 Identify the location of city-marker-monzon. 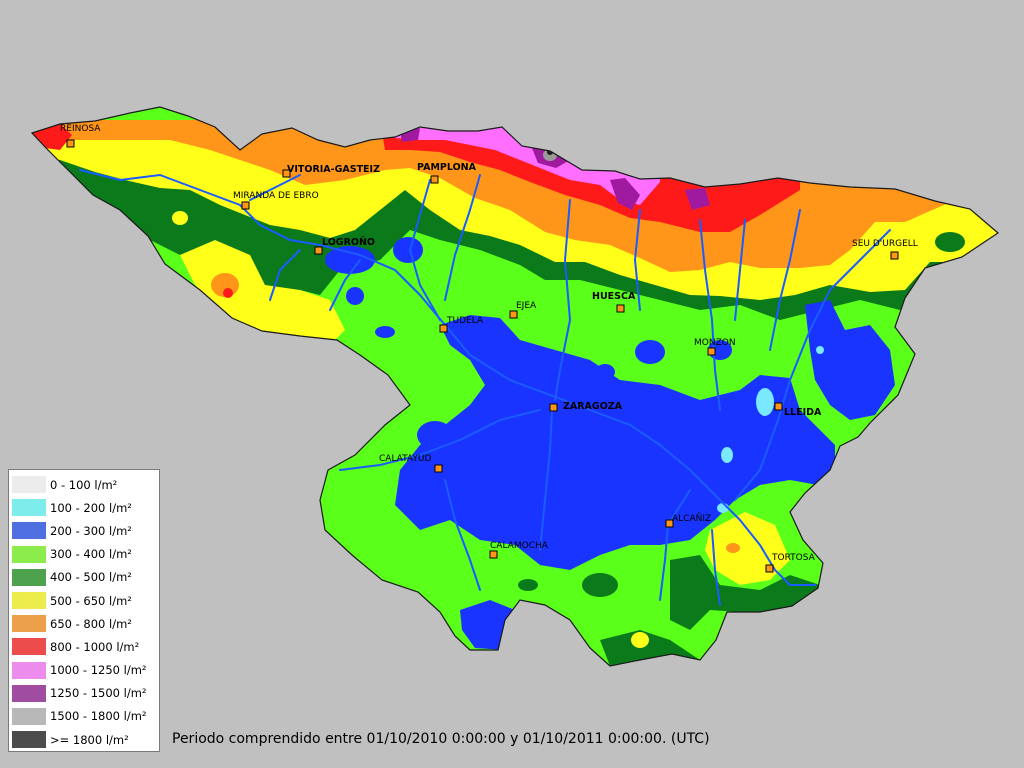
(711, 351).